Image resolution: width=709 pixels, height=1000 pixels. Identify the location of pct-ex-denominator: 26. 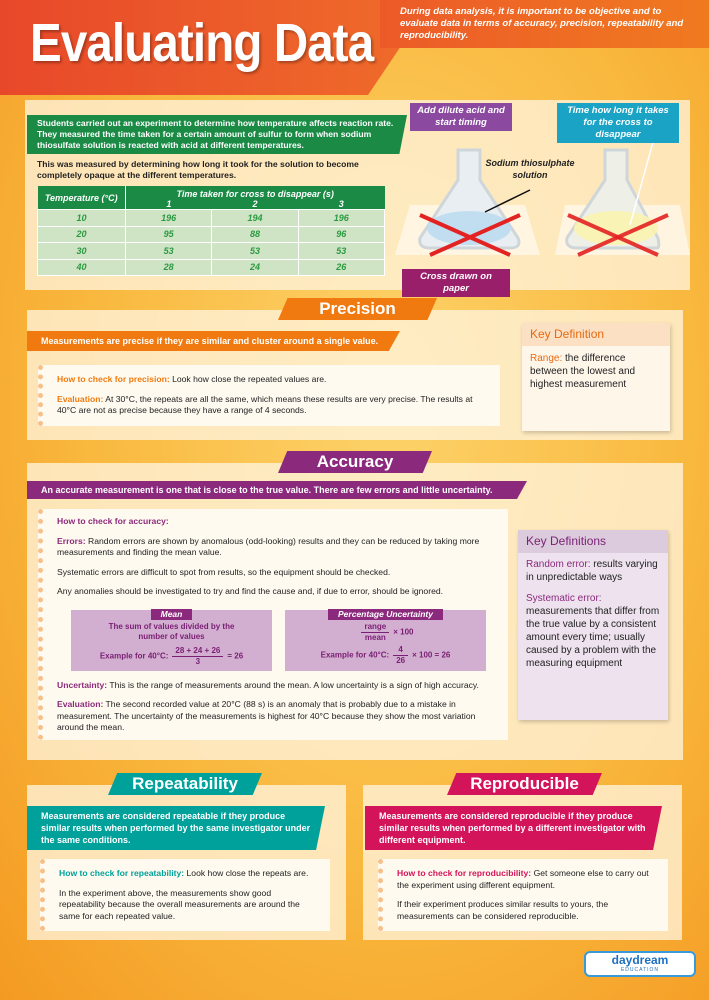
(401, 660).